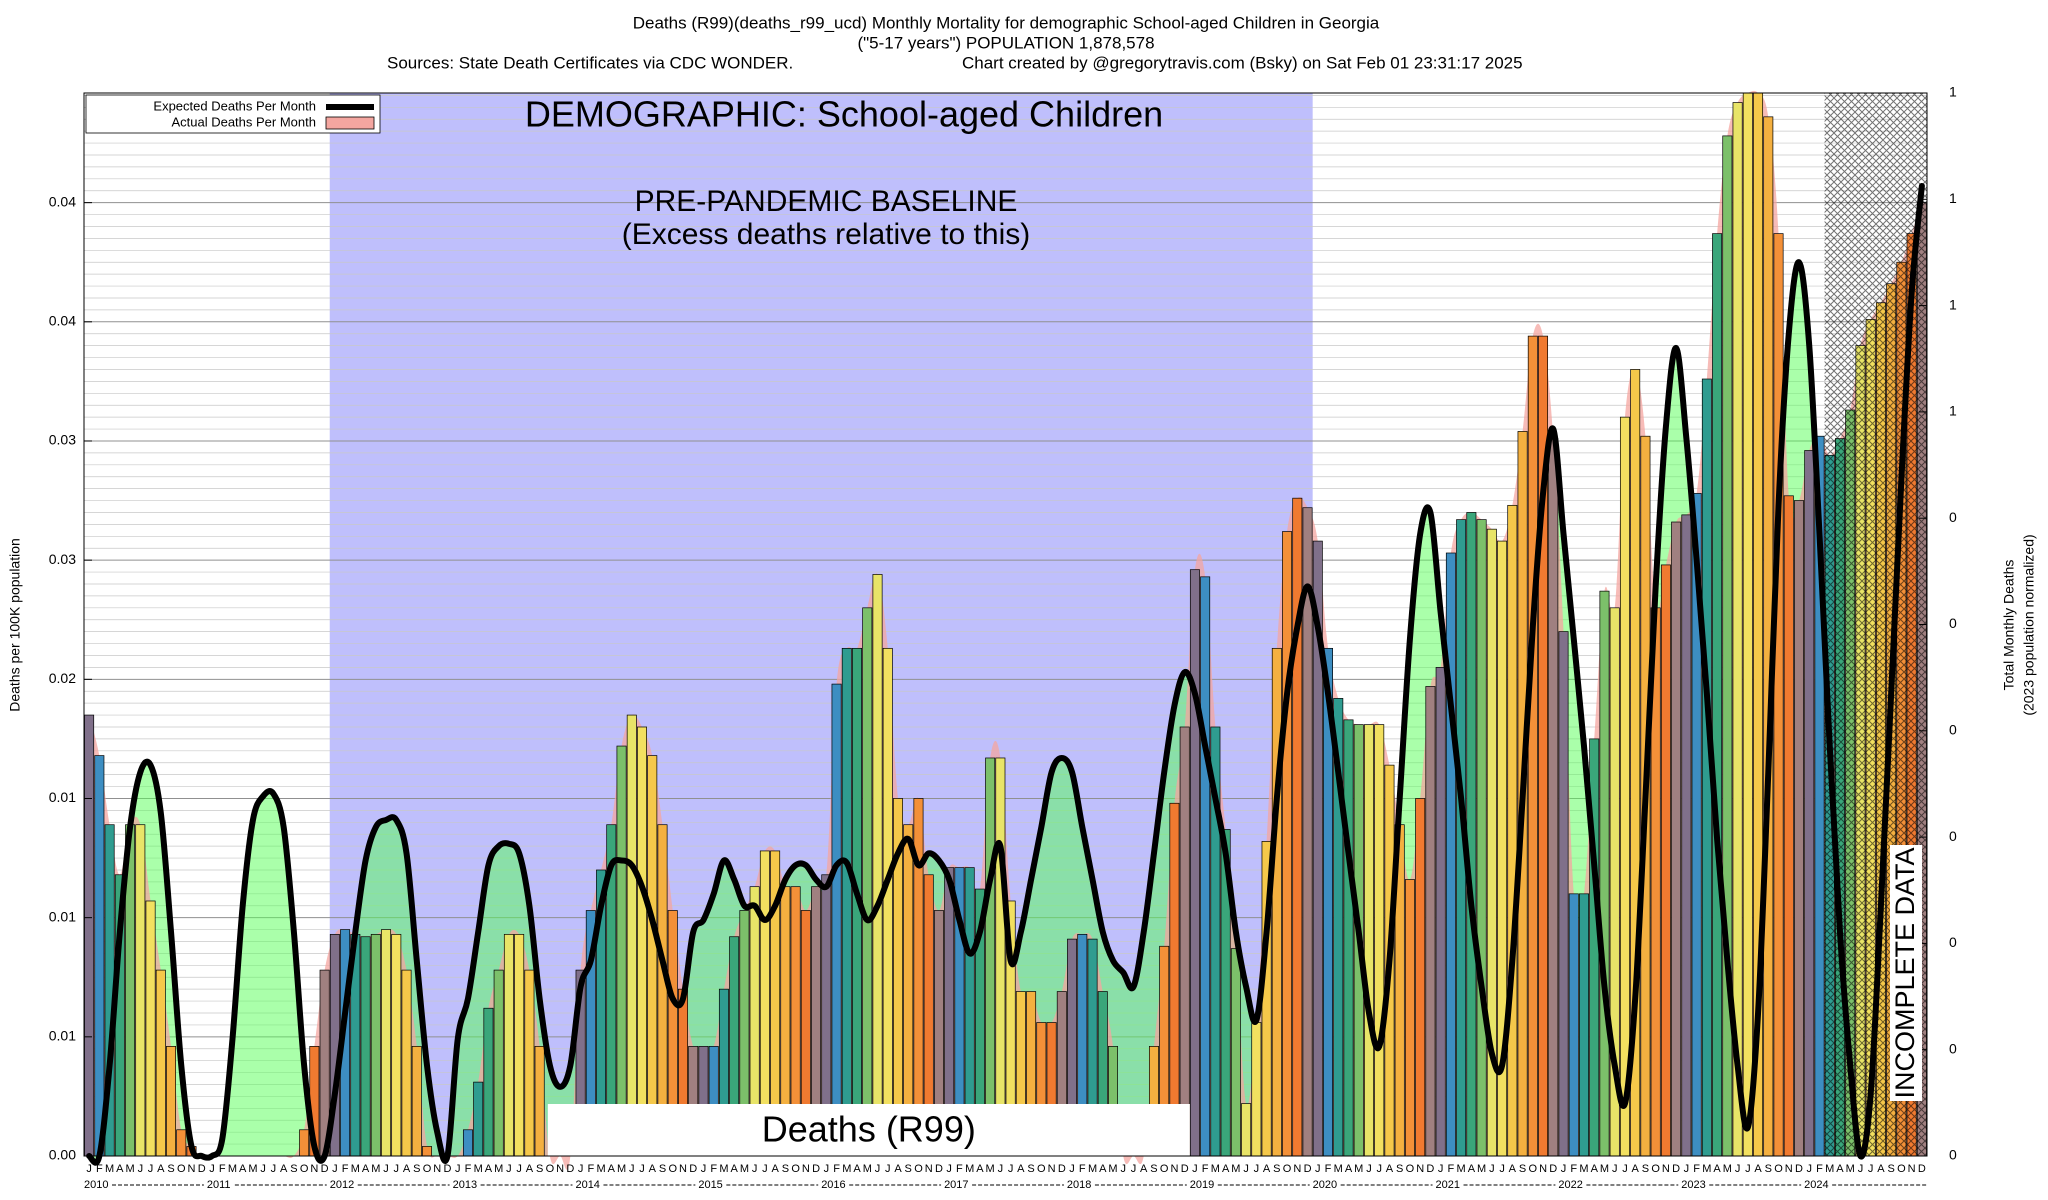  Describe the element at coordinates (1325, 1185) in the screenshot. I see `year-label: 2020` at that location.